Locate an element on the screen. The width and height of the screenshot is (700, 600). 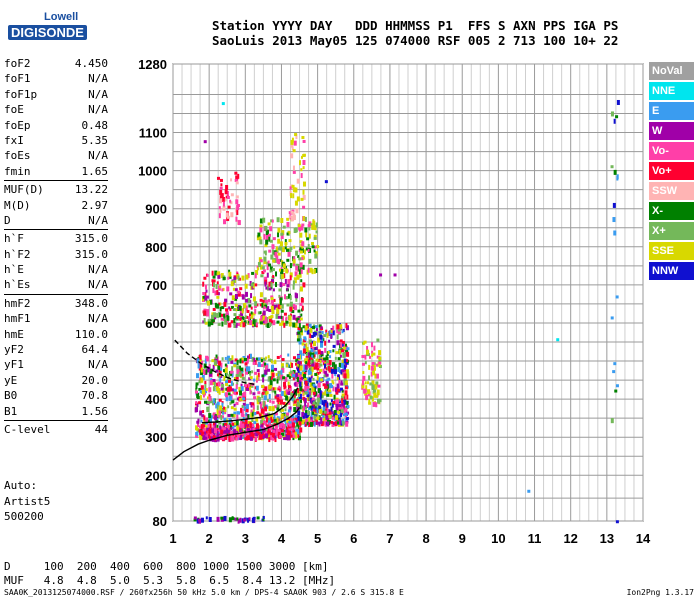
logo-top-text: Lowell is located at coordinates (61, 17).